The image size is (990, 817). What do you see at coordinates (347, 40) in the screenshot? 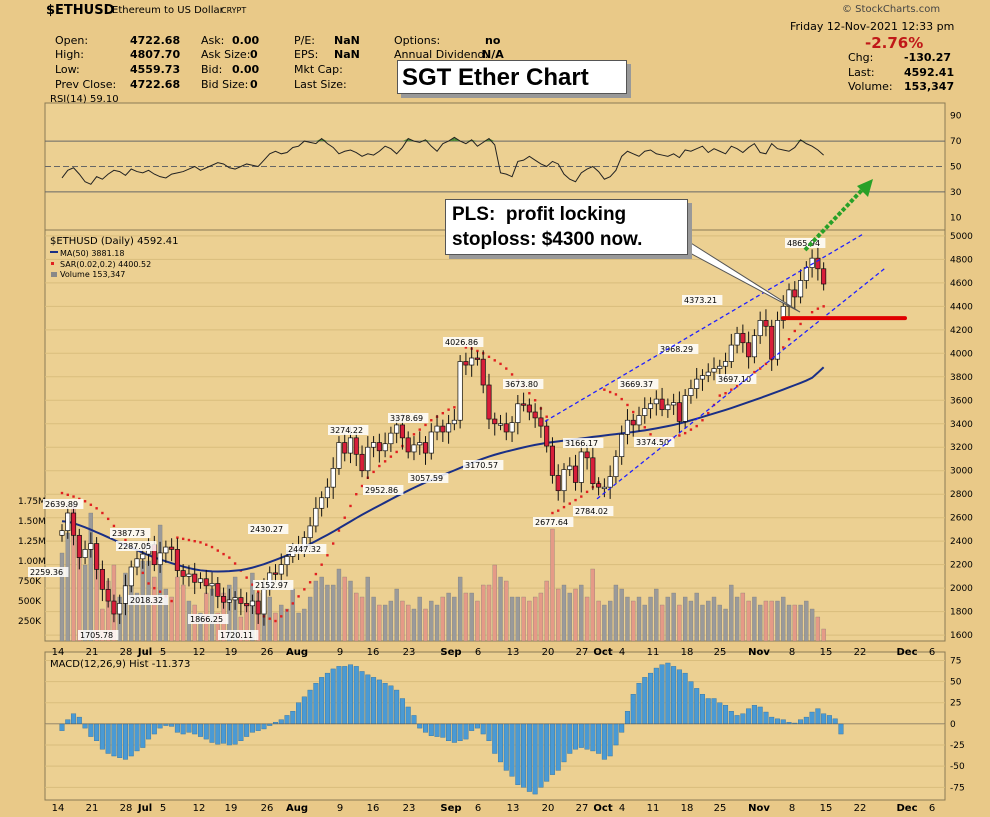
I see `pe-value: NaN` at bounding box center [347, 40].